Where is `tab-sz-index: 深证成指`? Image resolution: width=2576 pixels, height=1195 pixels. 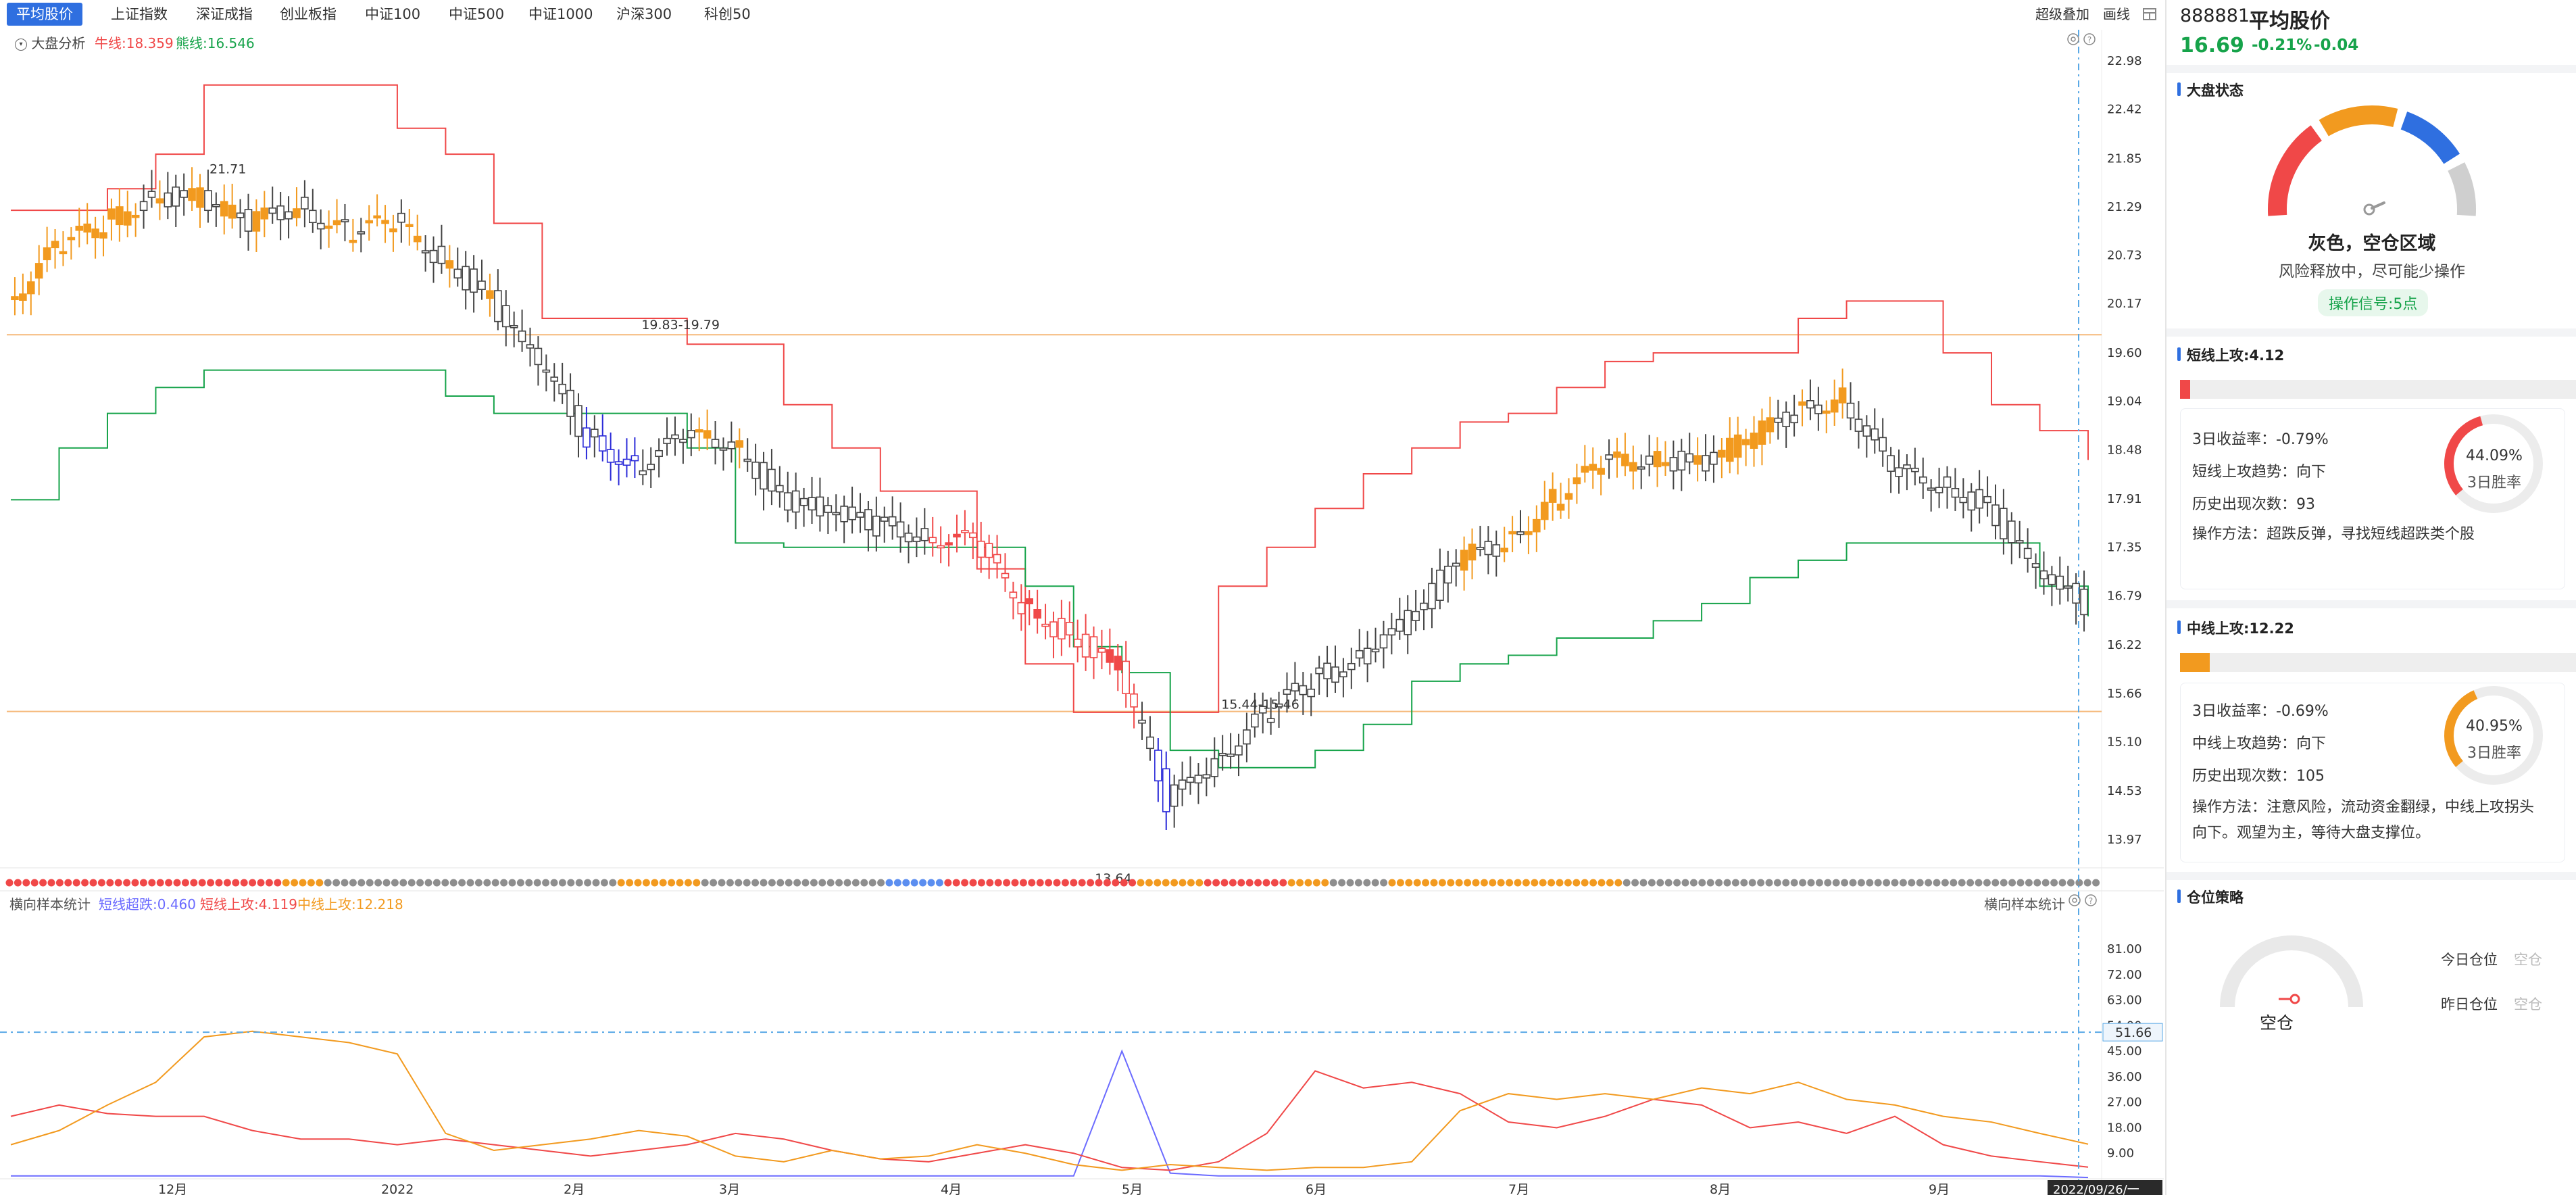 tab-sz-index: 深证成指 is located at coordinates (225, 14).